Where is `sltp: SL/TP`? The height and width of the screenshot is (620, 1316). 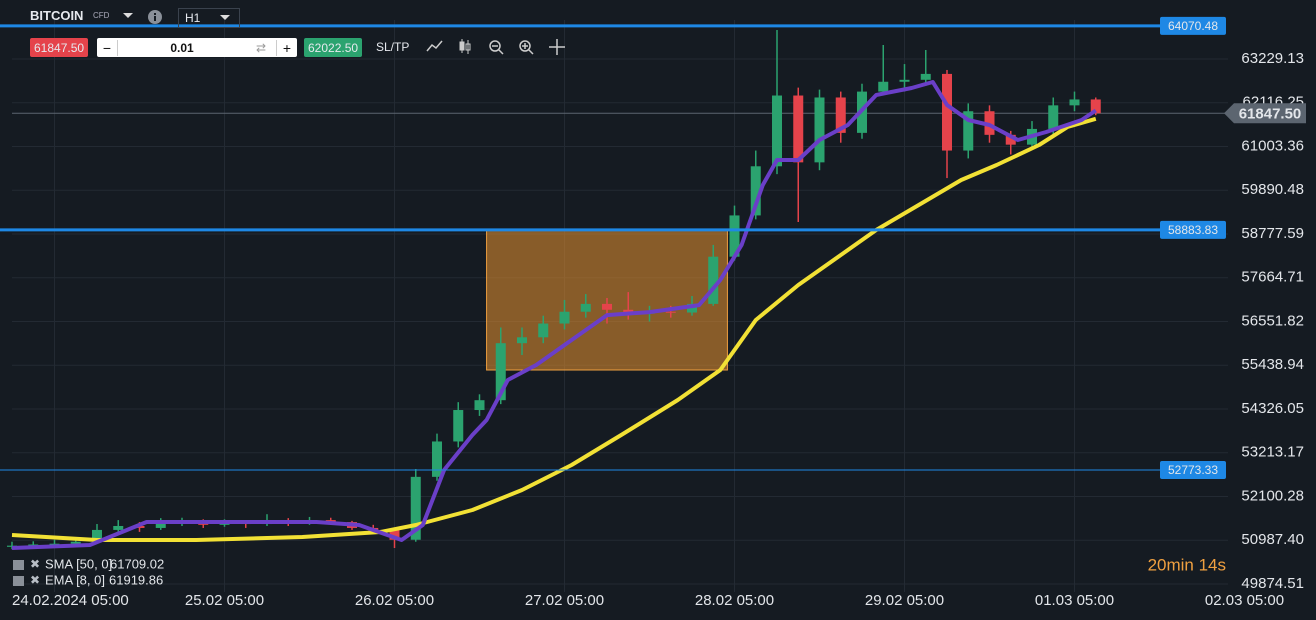 sltp: SL/TP is located at coordinates (393, 47).